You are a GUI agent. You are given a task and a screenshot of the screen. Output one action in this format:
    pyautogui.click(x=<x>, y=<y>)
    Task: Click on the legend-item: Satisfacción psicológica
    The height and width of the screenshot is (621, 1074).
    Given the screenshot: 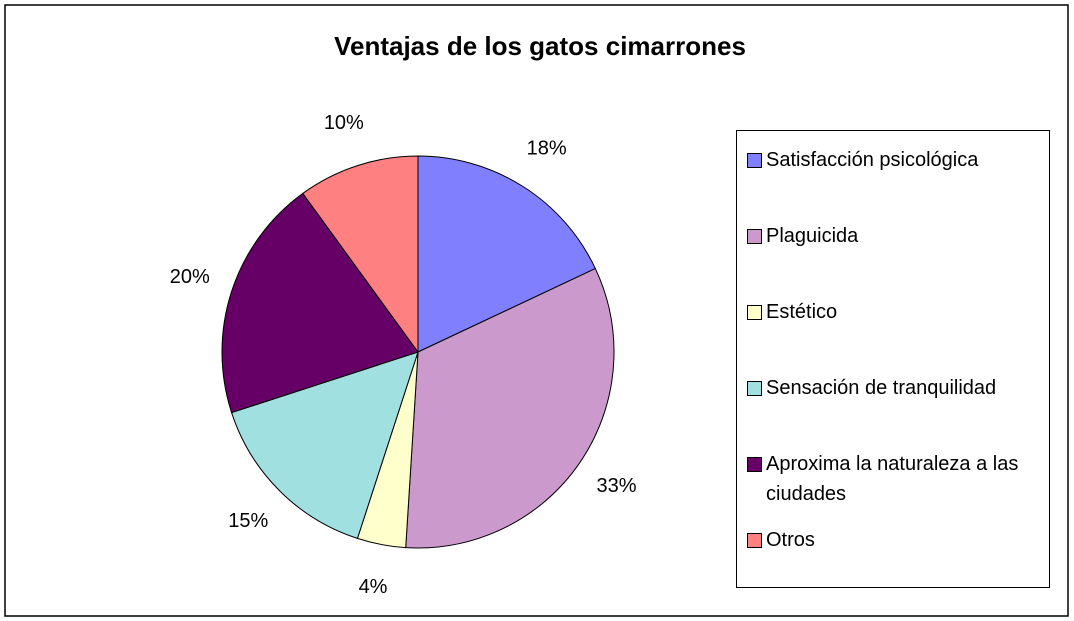 What is the action you would take?
    pyautogui.click(x=894, y=183)
    